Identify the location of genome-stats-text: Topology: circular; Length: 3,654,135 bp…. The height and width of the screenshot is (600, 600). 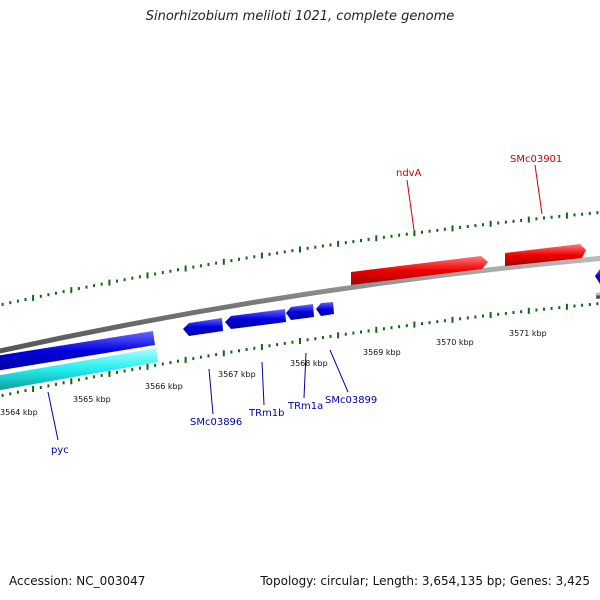
(425, 581).